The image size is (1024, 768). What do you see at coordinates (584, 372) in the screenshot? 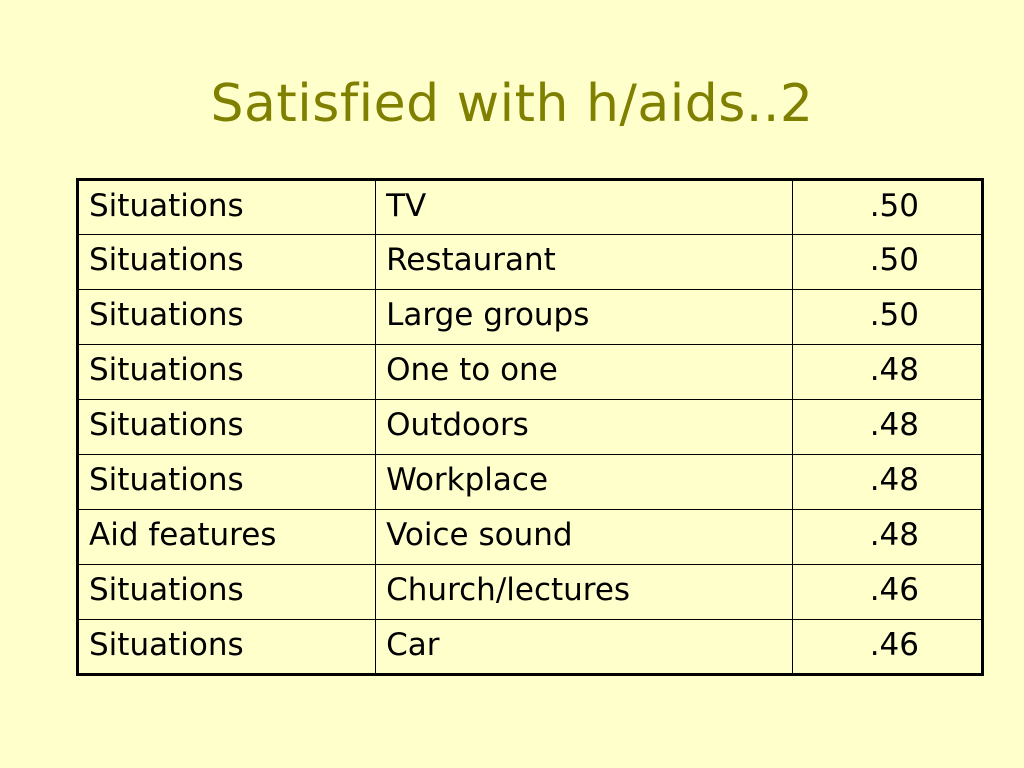
I see `item-cell: One to one` at bounding box center [584, 372].